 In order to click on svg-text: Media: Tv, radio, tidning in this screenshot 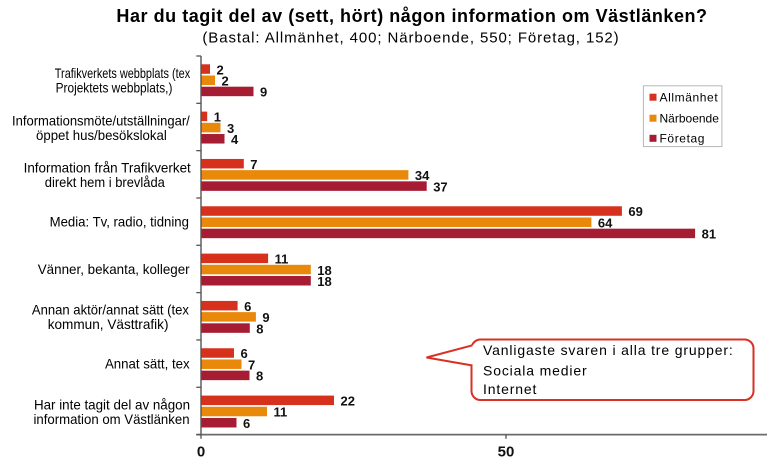, I will do `click(119, 222)`.